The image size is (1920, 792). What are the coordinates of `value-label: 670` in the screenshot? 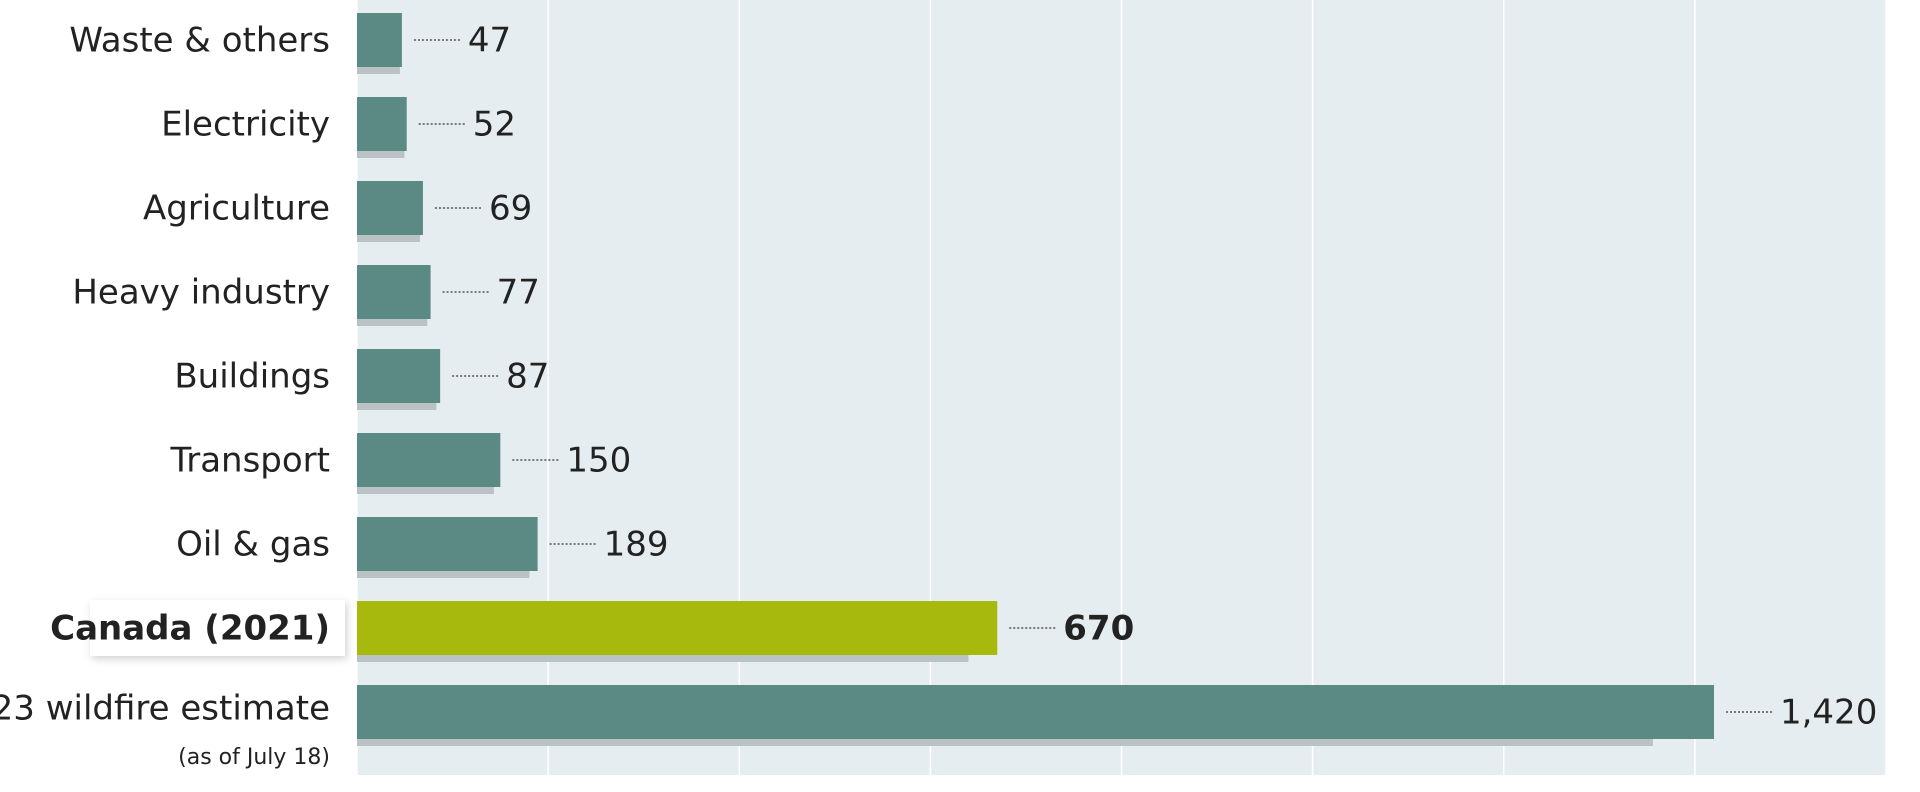 It's located at (1098, 629).